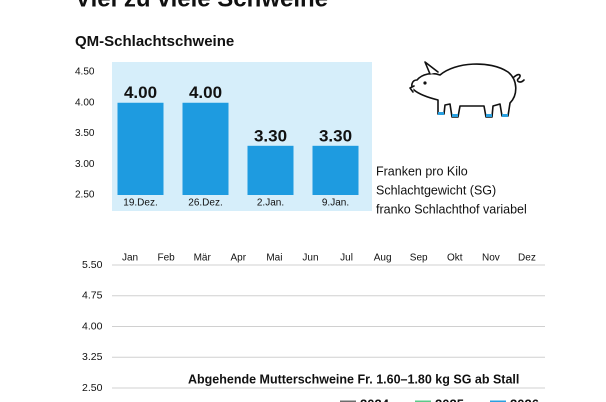 The image size is (606, 402). Describe the element at coordinates (201, 6) in the screenshot. I see `page-title: Viel zu viele Schweine` at that location.